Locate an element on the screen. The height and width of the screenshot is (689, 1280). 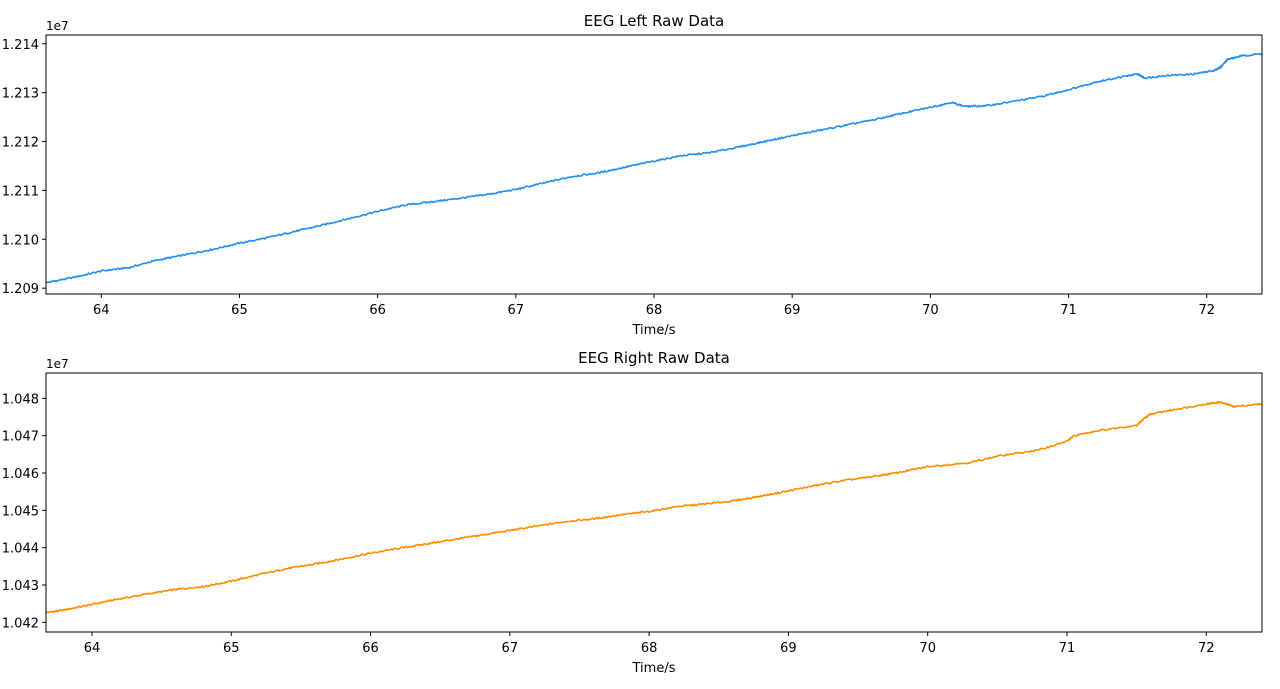
y-tick-label: 1.044 is located at coordinates (20, 549).